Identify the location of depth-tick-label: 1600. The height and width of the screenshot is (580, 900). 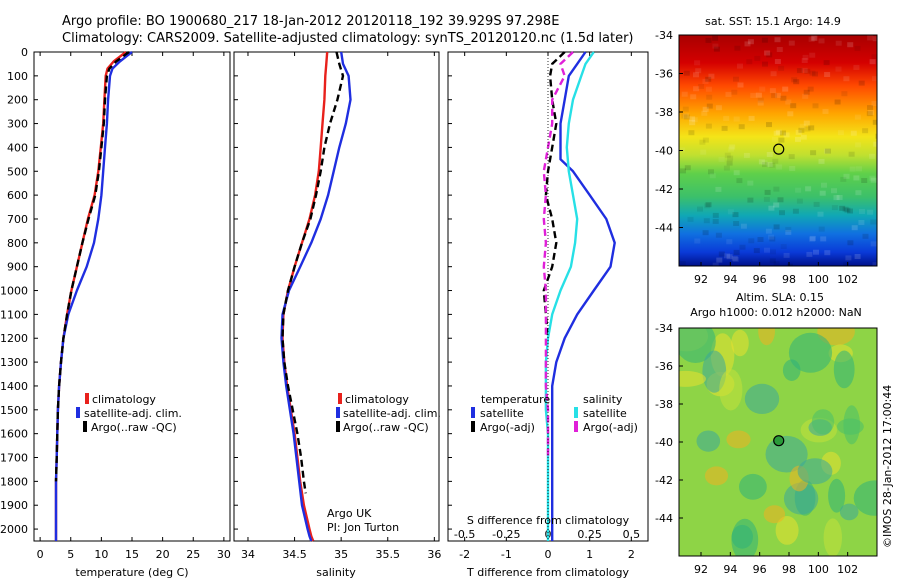
(14, 434).